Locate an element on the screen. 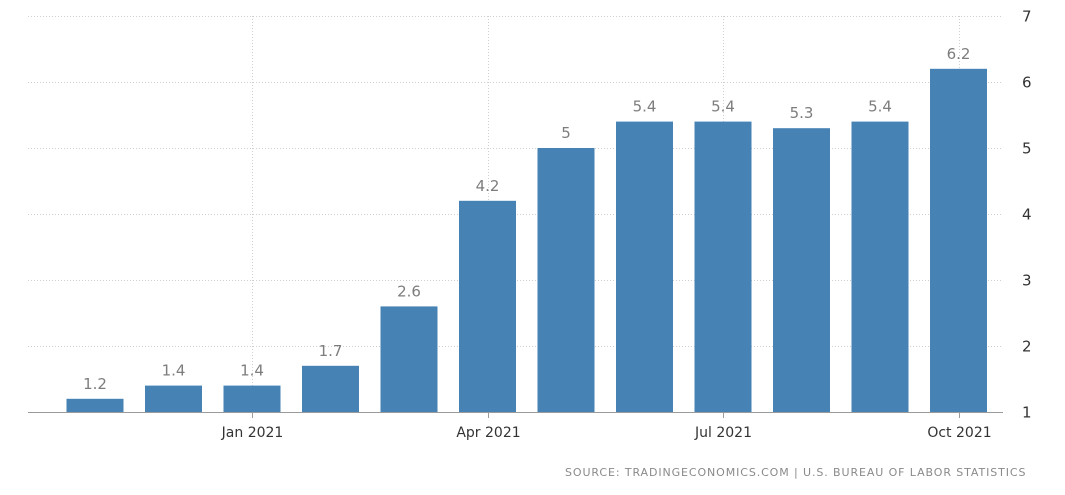  data-label: 1.7 is located at coordinates (331, 351).